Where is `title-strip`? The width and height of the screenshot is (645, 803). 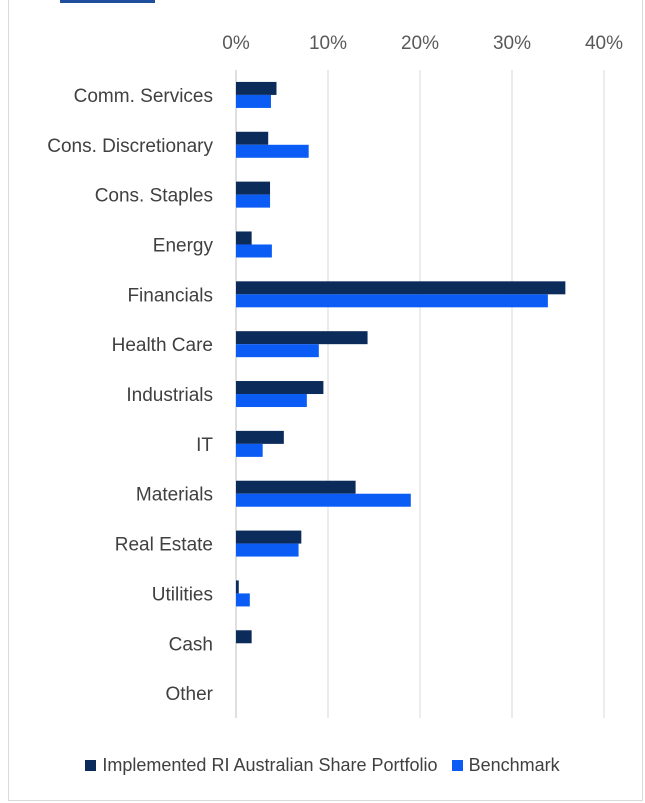
title-strip is located at coordinates (107, 1).